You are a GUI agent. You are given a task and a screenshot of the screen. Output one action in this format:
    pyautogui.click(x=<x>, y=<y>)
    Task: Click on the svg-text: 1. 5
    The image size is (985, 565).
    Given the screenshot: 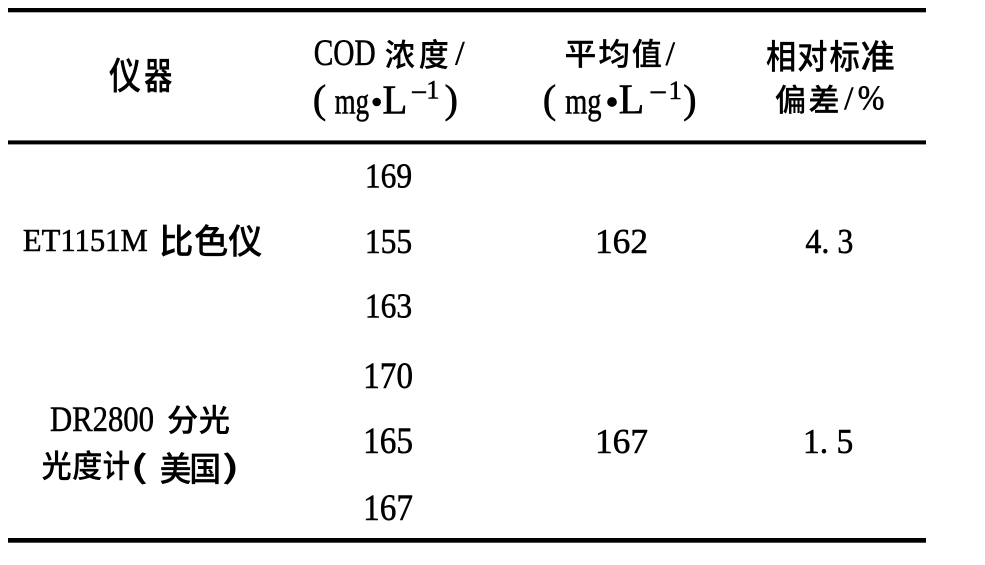 What is the action you would take?
    pyautogui.click(x=828, y=441)
    